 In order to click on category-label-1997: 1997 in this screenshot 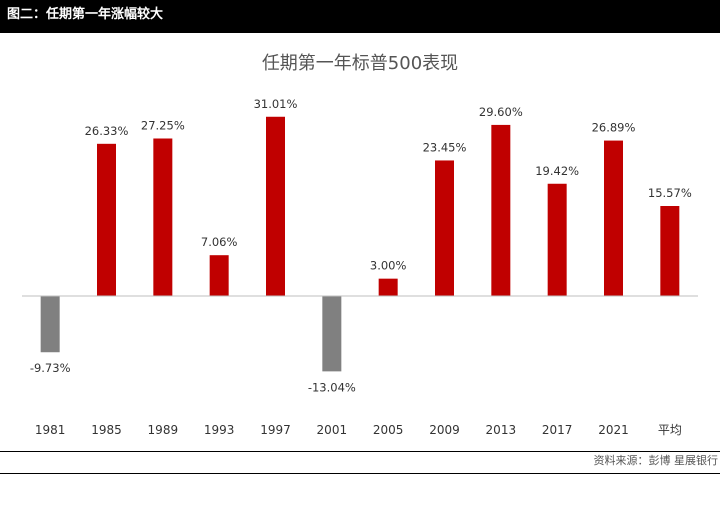, I will do `click(275, 430)`.